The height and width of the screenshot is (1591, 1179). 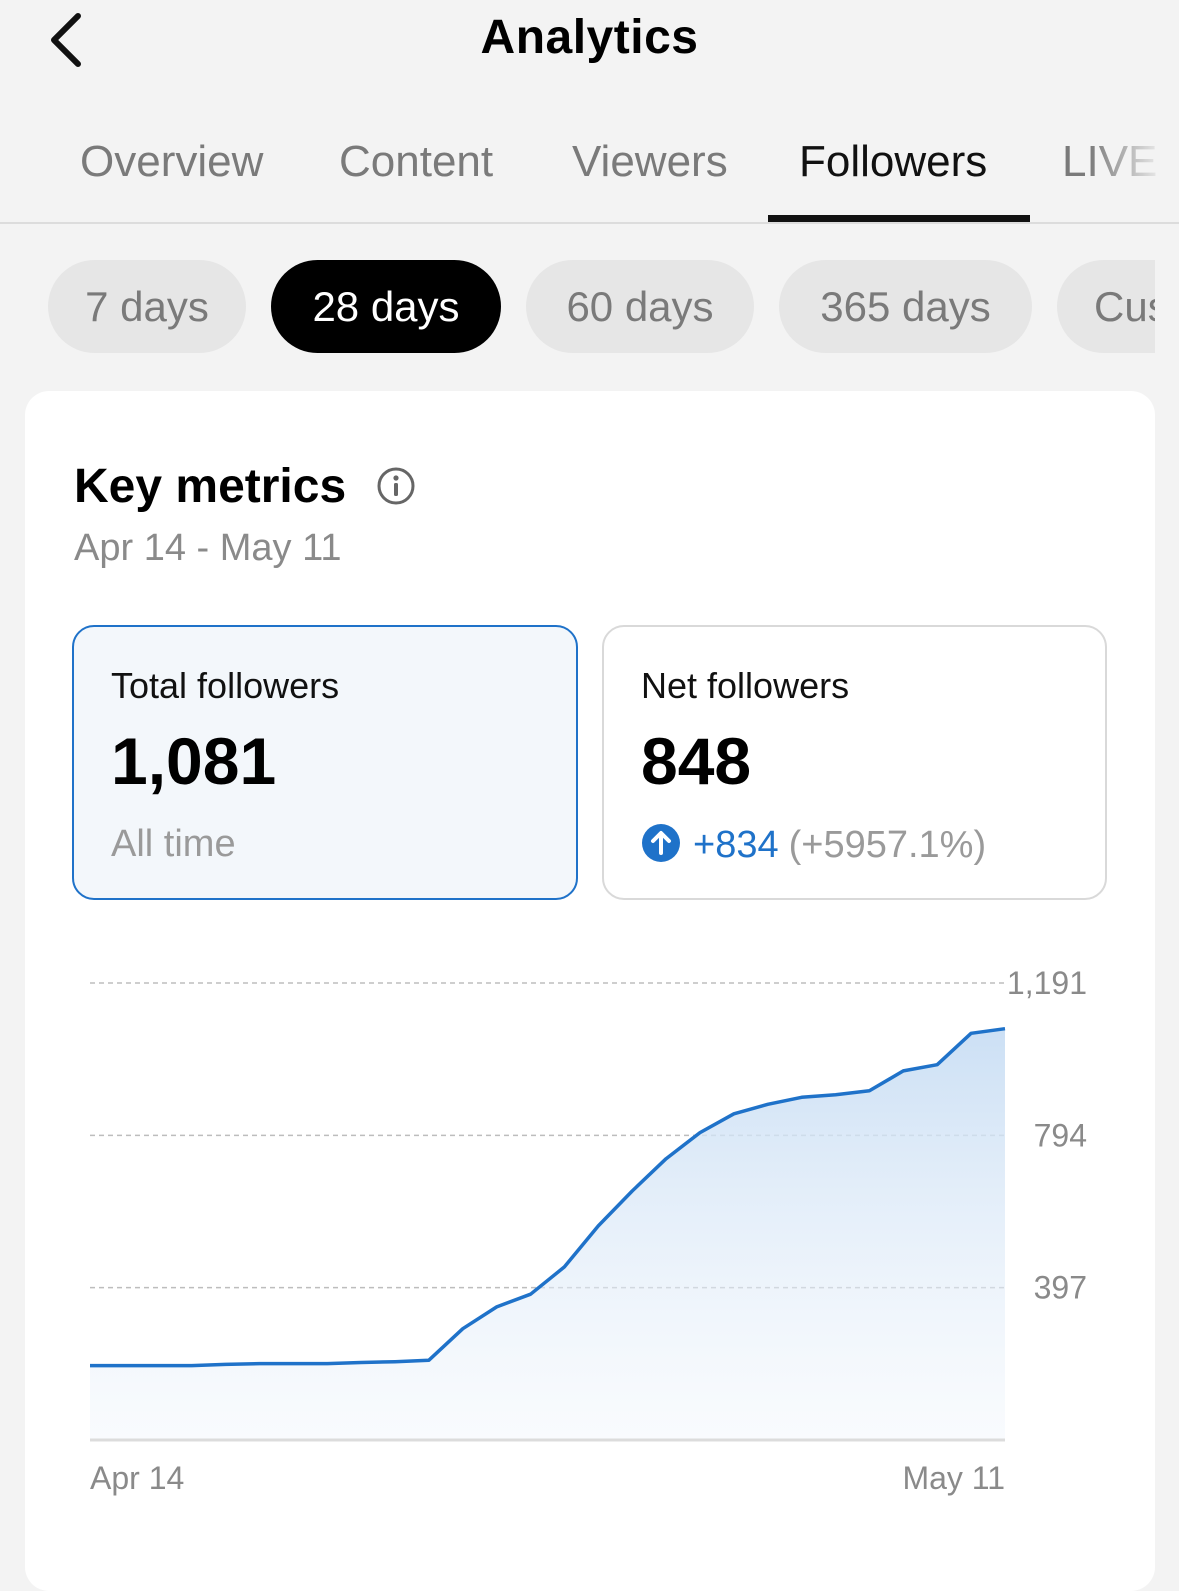 What do you see at coordinates (854, 762) in the screenshot?
I see `net-followers-card: Net followers 848 +834 (+5957.1%)` at bounding box center [854, 762].